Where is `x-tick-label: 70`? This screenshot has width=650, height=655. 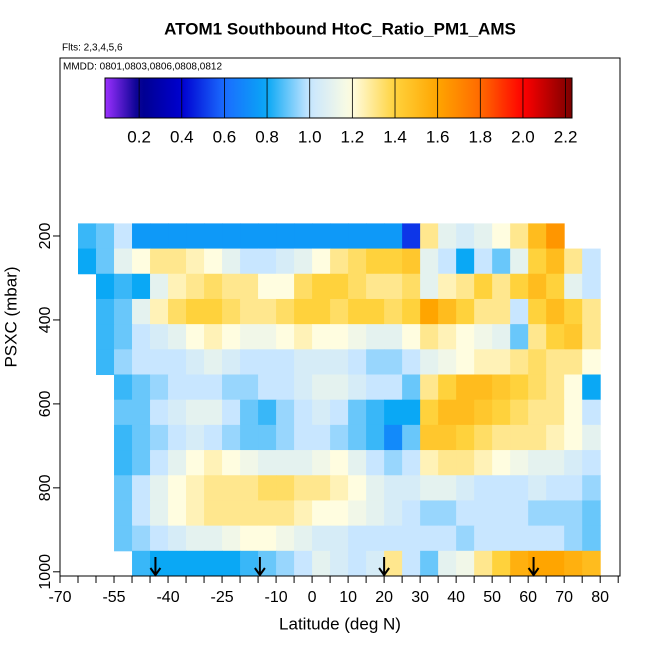
x-tick-label: 70 is located at coordinates (564, 597).